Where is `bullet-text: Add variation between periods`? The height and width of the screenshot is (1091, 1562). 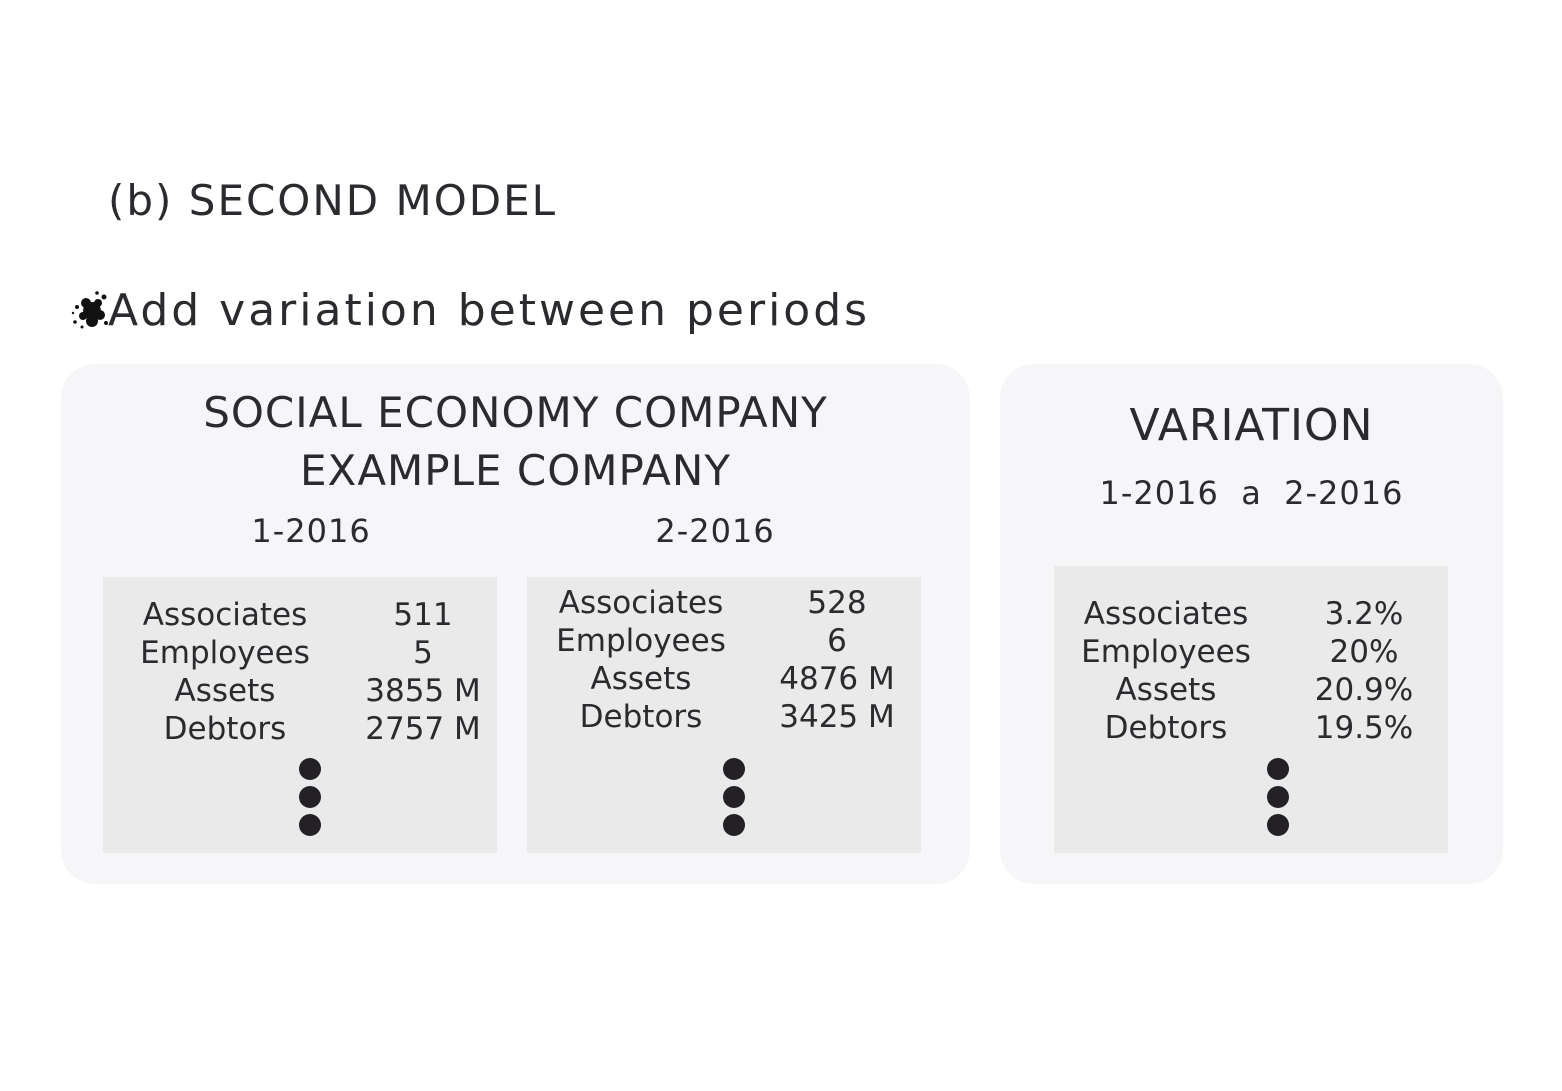 bullet-text: Add variation between periods is located at coordinates (489, 310).